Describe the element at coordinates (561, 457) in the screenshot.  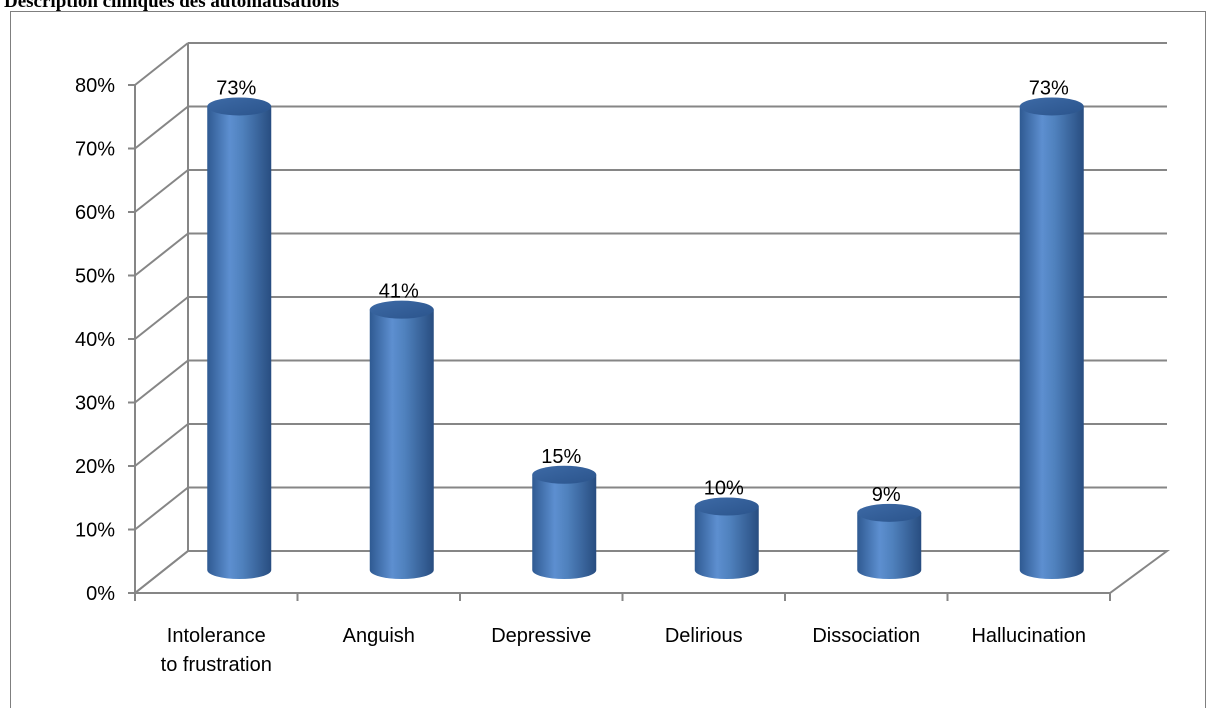
I see `data-label: 15%` at that location.